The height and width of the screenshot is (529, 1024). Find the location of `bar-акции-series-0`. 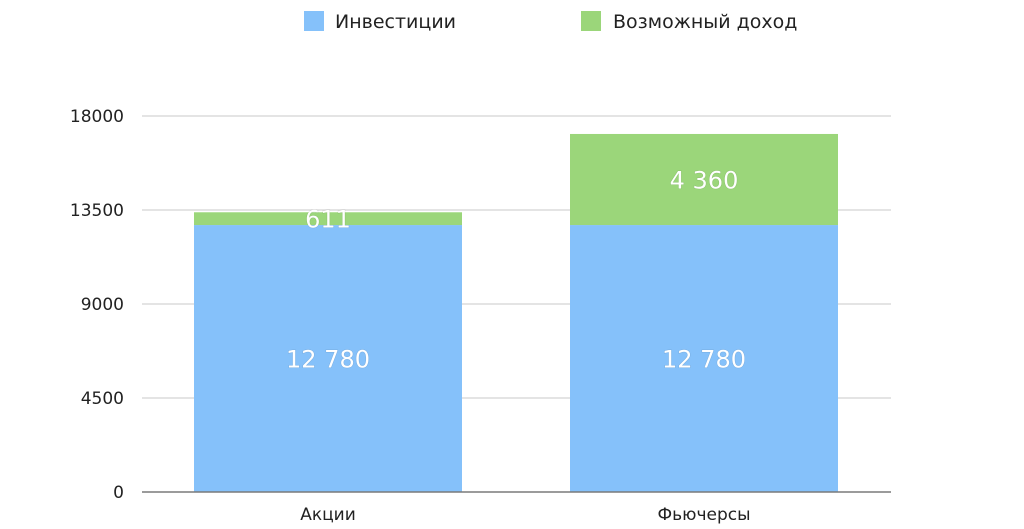

bar-акции-series-0 is located at coordinates (328, 359).